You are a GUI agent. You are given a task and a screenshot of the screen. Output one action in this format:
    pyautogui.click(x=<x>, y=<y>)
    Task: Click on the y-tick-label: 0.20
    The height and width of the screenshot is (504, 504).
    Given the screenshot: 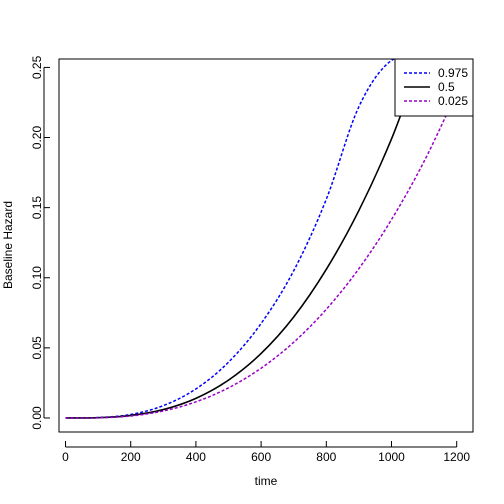 What is the action you would take?
    pyautogui.click(x=37, y=138)
    